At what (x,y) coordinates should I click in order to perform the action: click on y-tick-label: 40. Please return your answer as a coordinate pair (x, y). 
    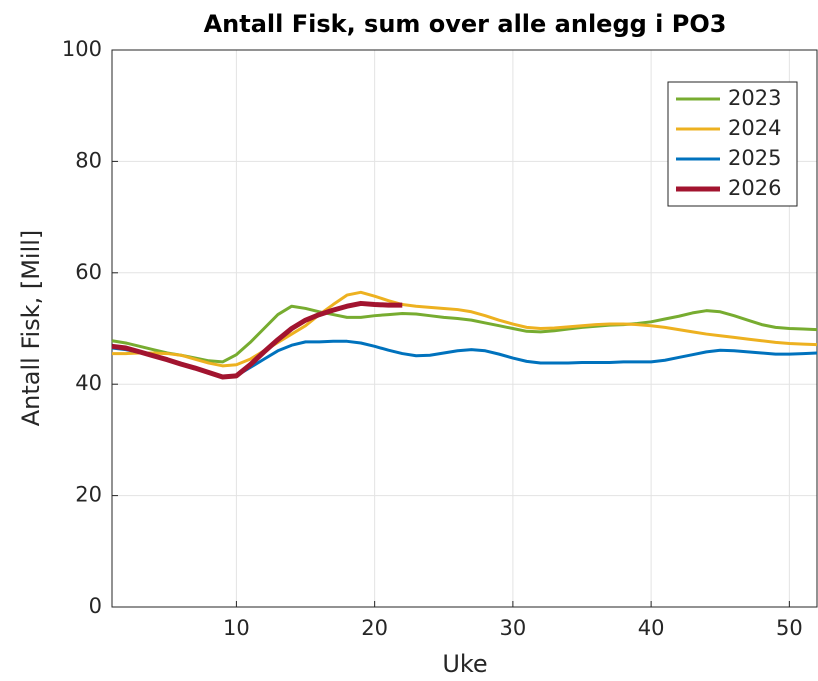
    Looking at the image, I should click on (88, 383).